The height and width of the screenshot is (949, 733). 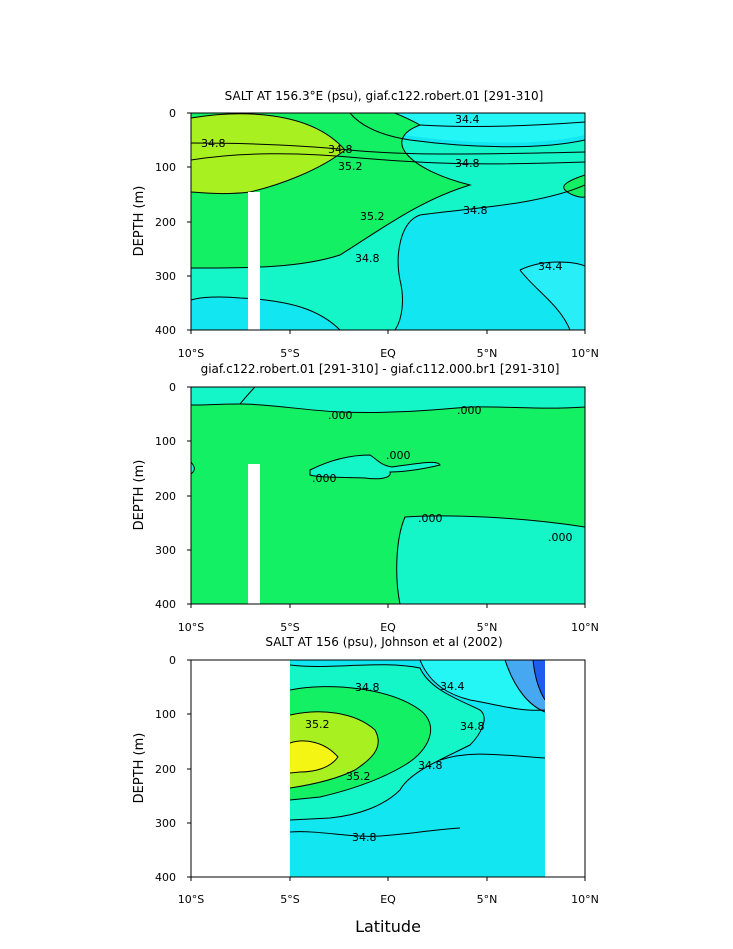 I want to click on p2-masked-column, so click(x=254, y=534).